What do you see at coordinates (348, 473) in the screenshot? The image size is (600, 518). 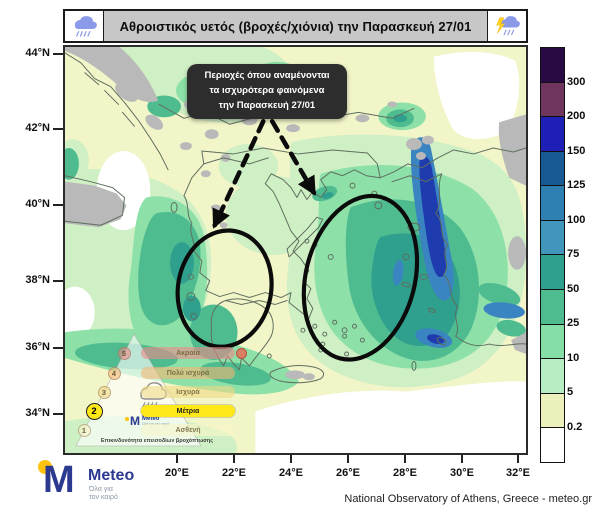 I see `lon-tick-label: 26°E` at bounding box center [348, 473].